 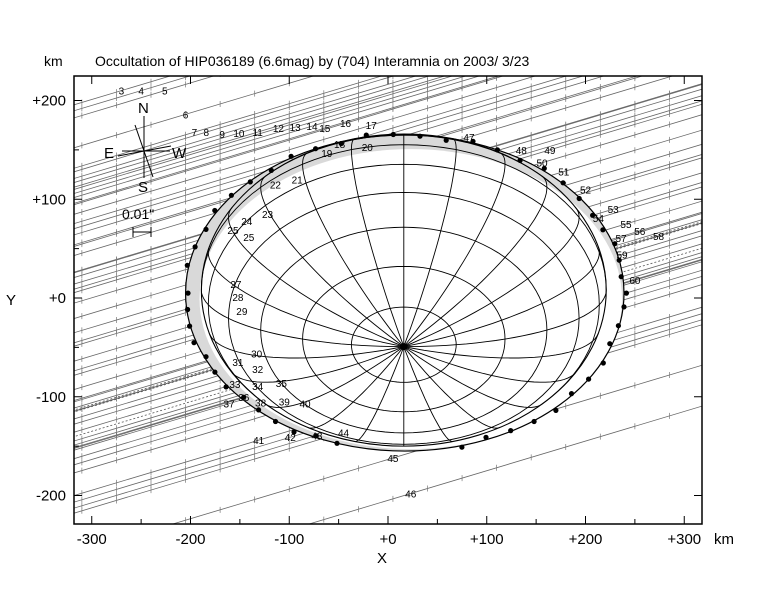 I want to click on chord-label: 30, so click(x=257, y=354).